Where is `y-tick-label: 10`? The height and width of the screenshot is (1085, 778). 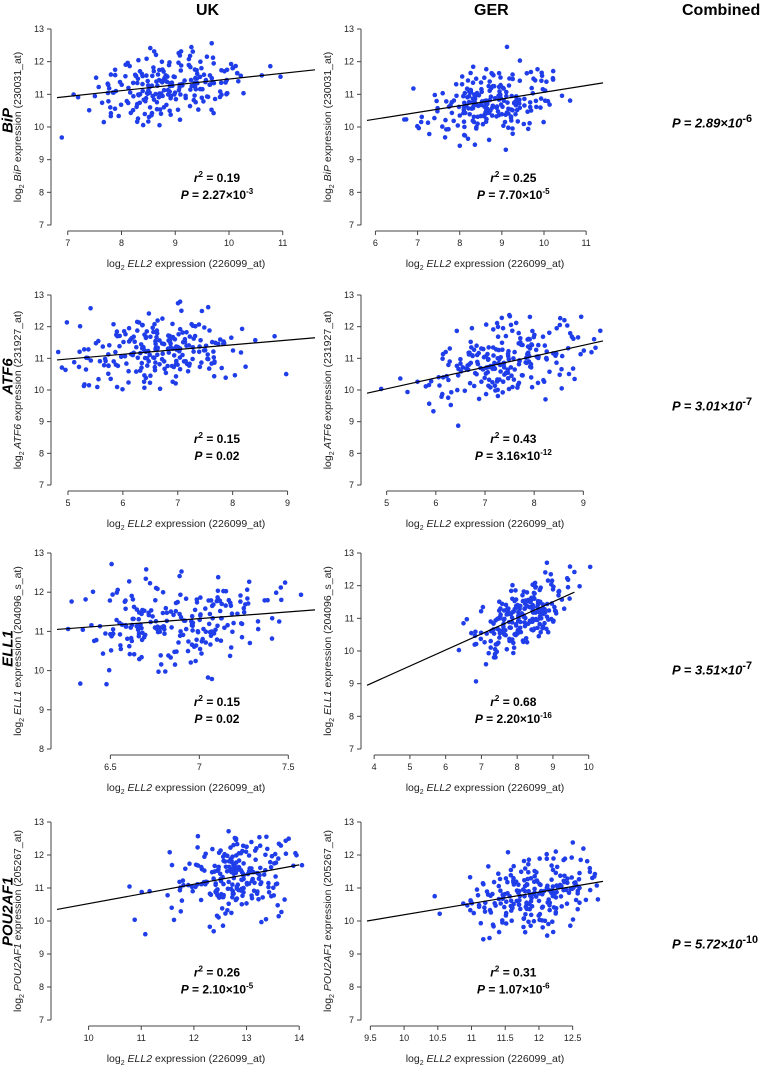 y-tick-label: 10 is located at coordinates (349, 390).